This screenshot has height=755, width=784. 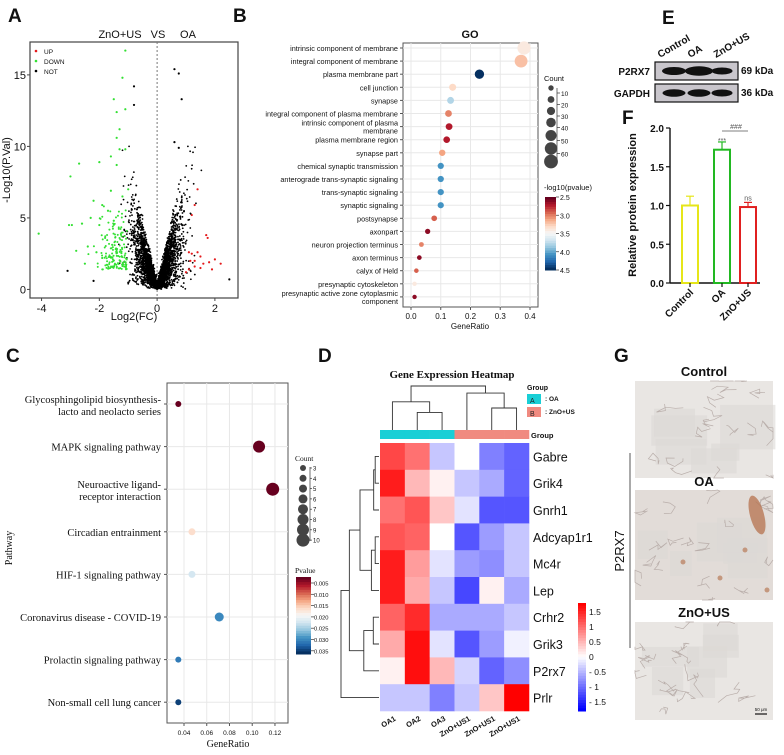 I want to click on colorbar-label: 3.0, so click(x=565, y=216).